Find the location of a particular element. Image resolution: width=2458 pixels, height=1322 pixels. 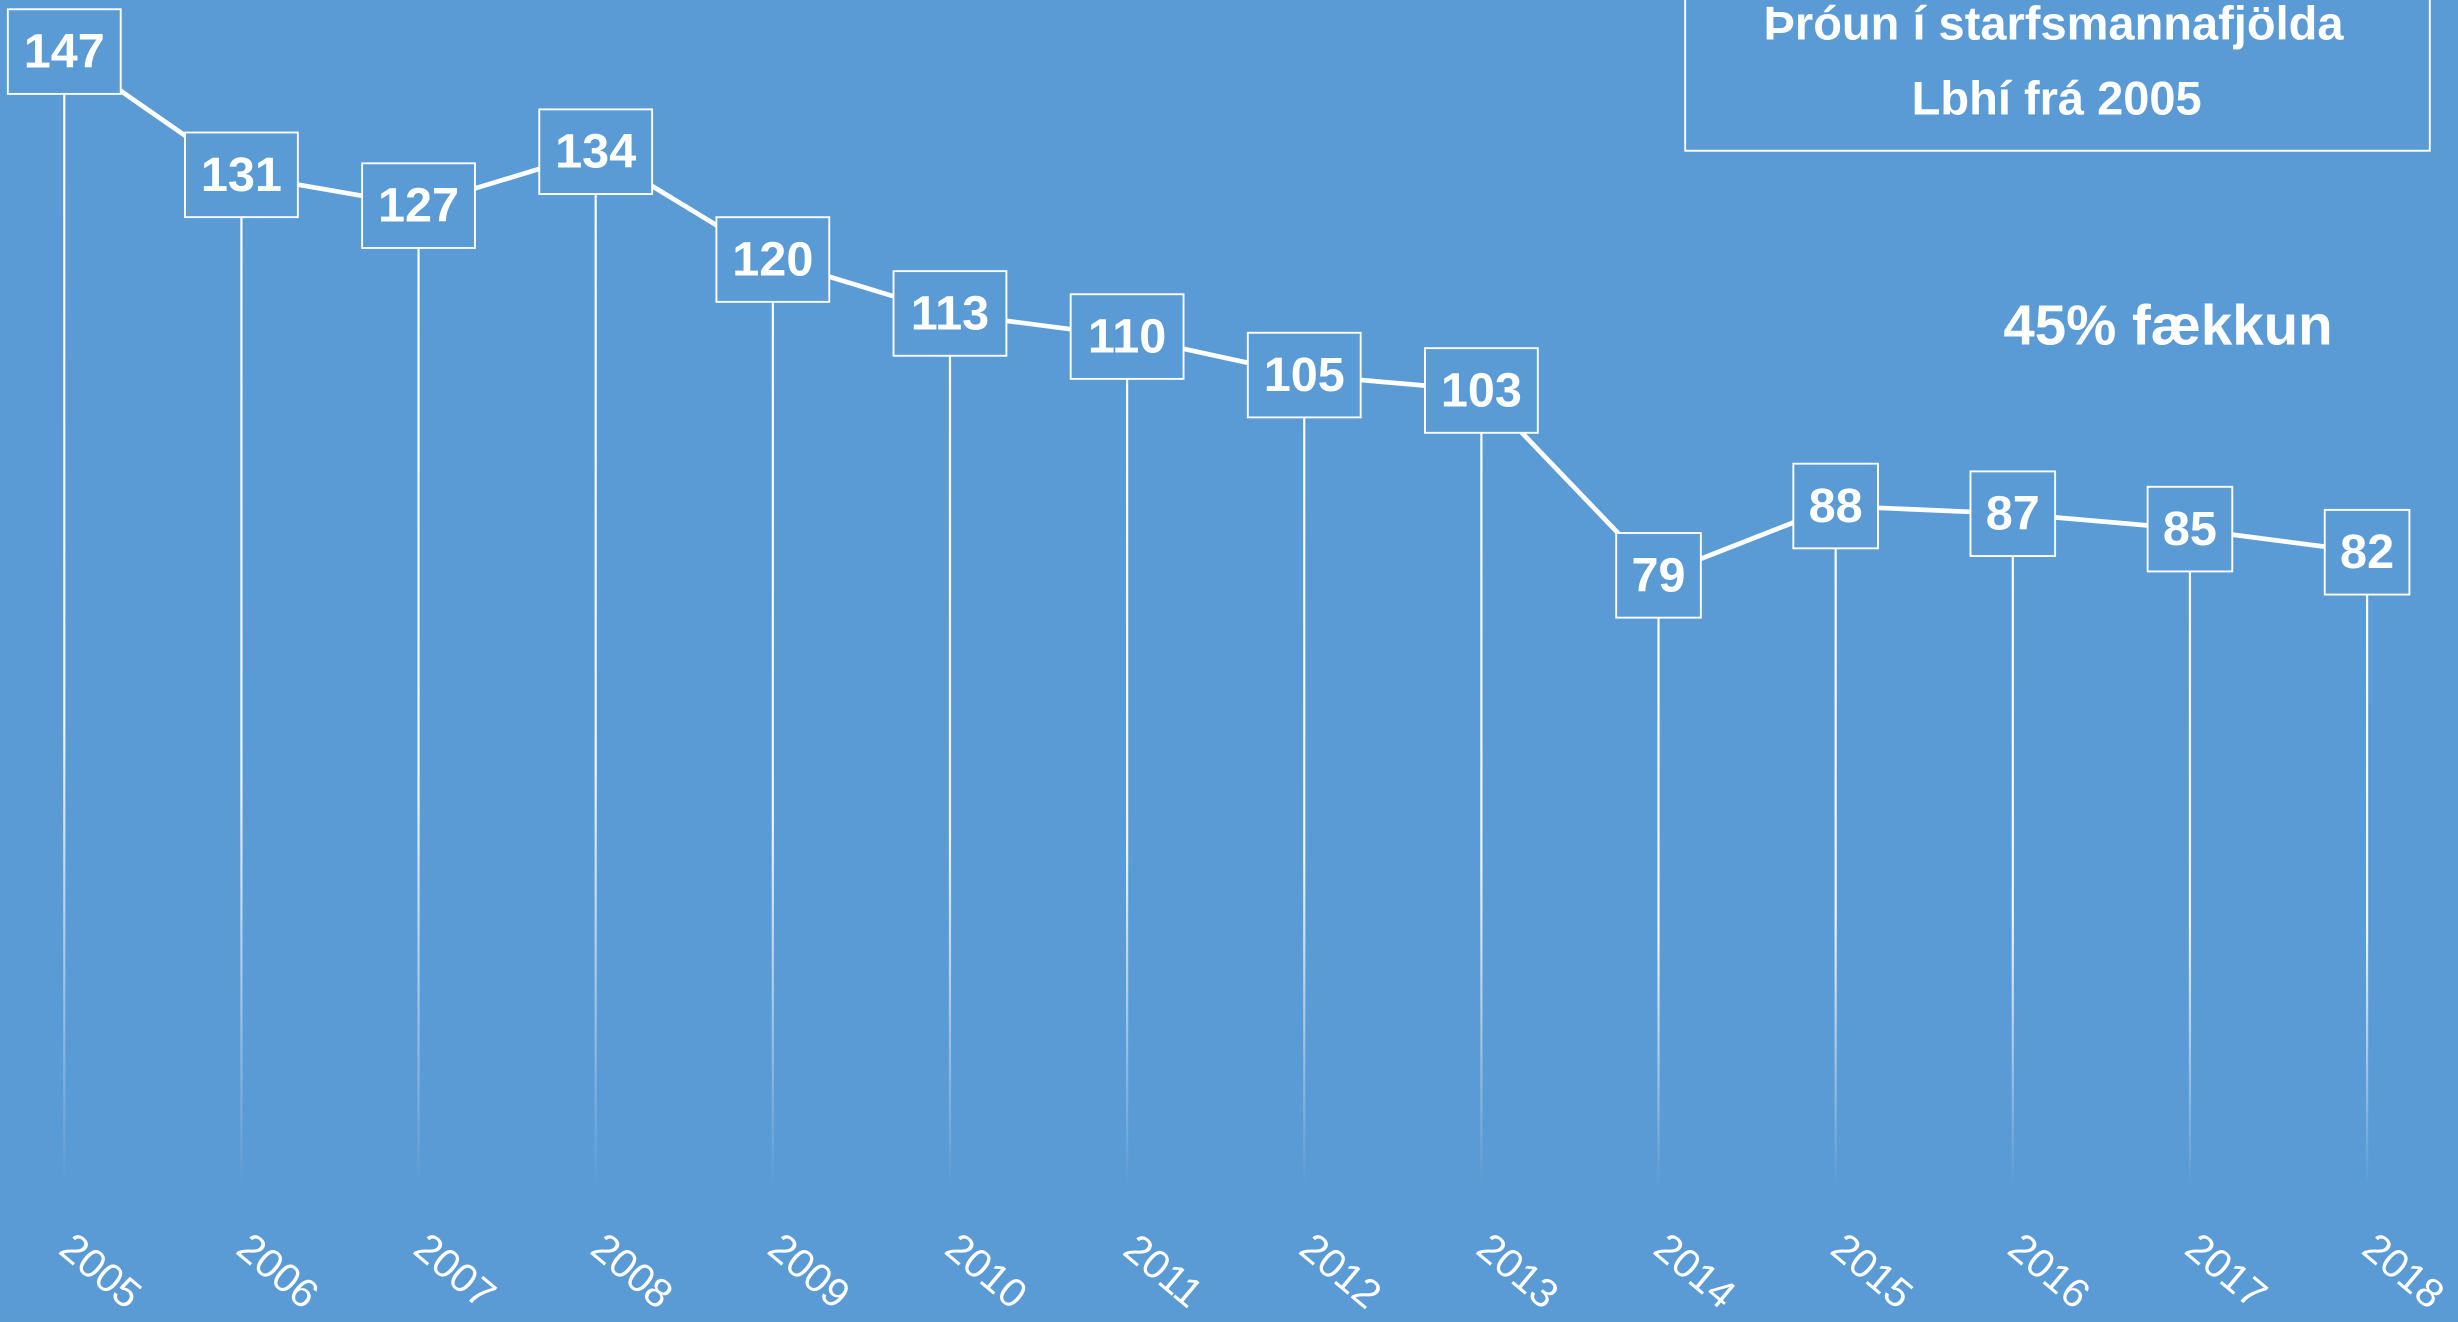

value-label: 113 is located at coordinates (950, 313).